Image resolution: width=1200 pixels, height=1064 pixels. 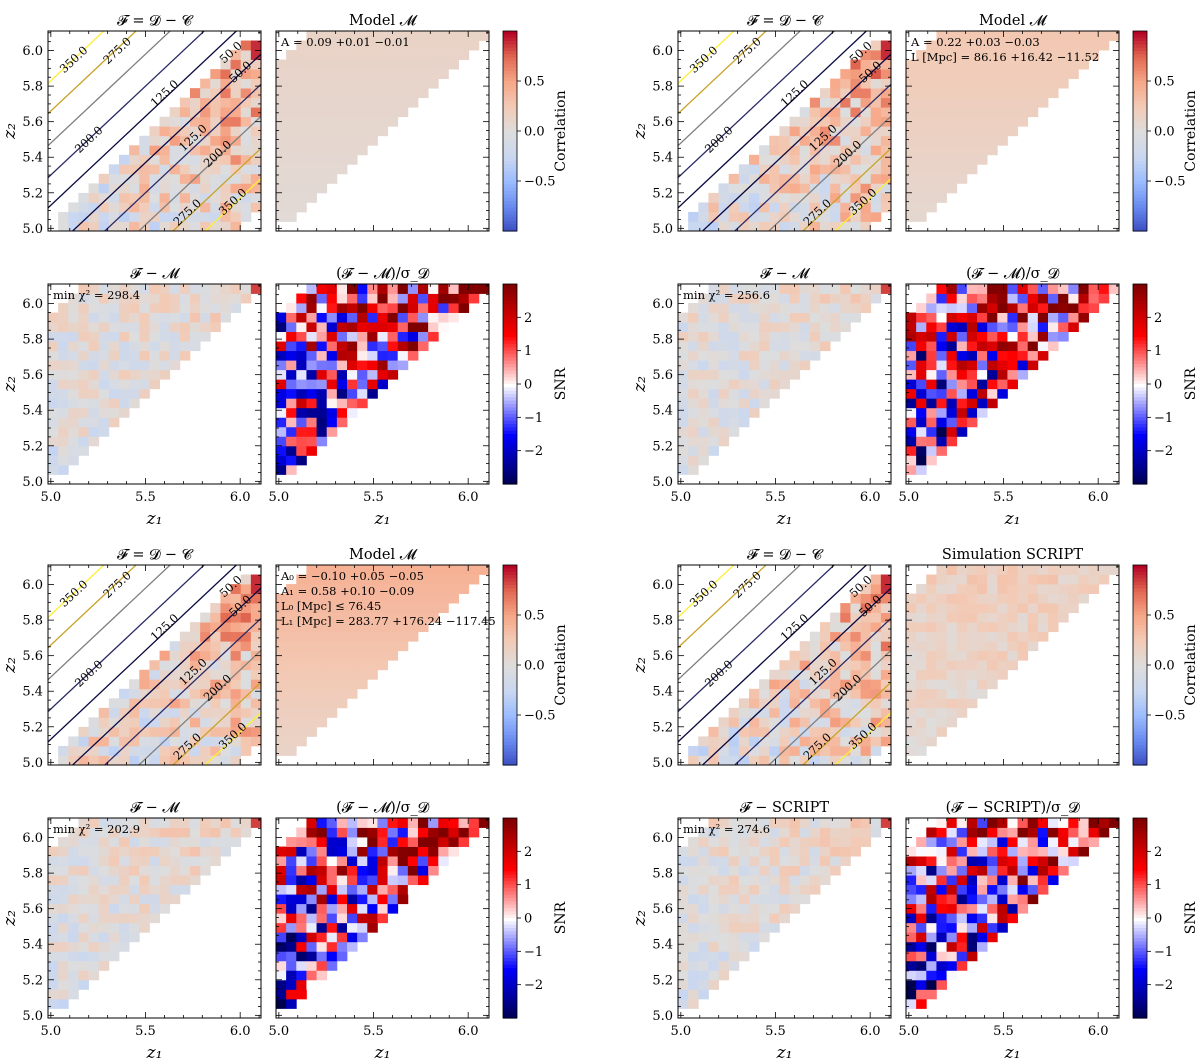 What do you see at coordinates (1005, 57) in the screenshot?
I see `g2-model-annotation: L [Mpc] = 86.16 +16.42 −11.52` at bounding box center [1005, 57].